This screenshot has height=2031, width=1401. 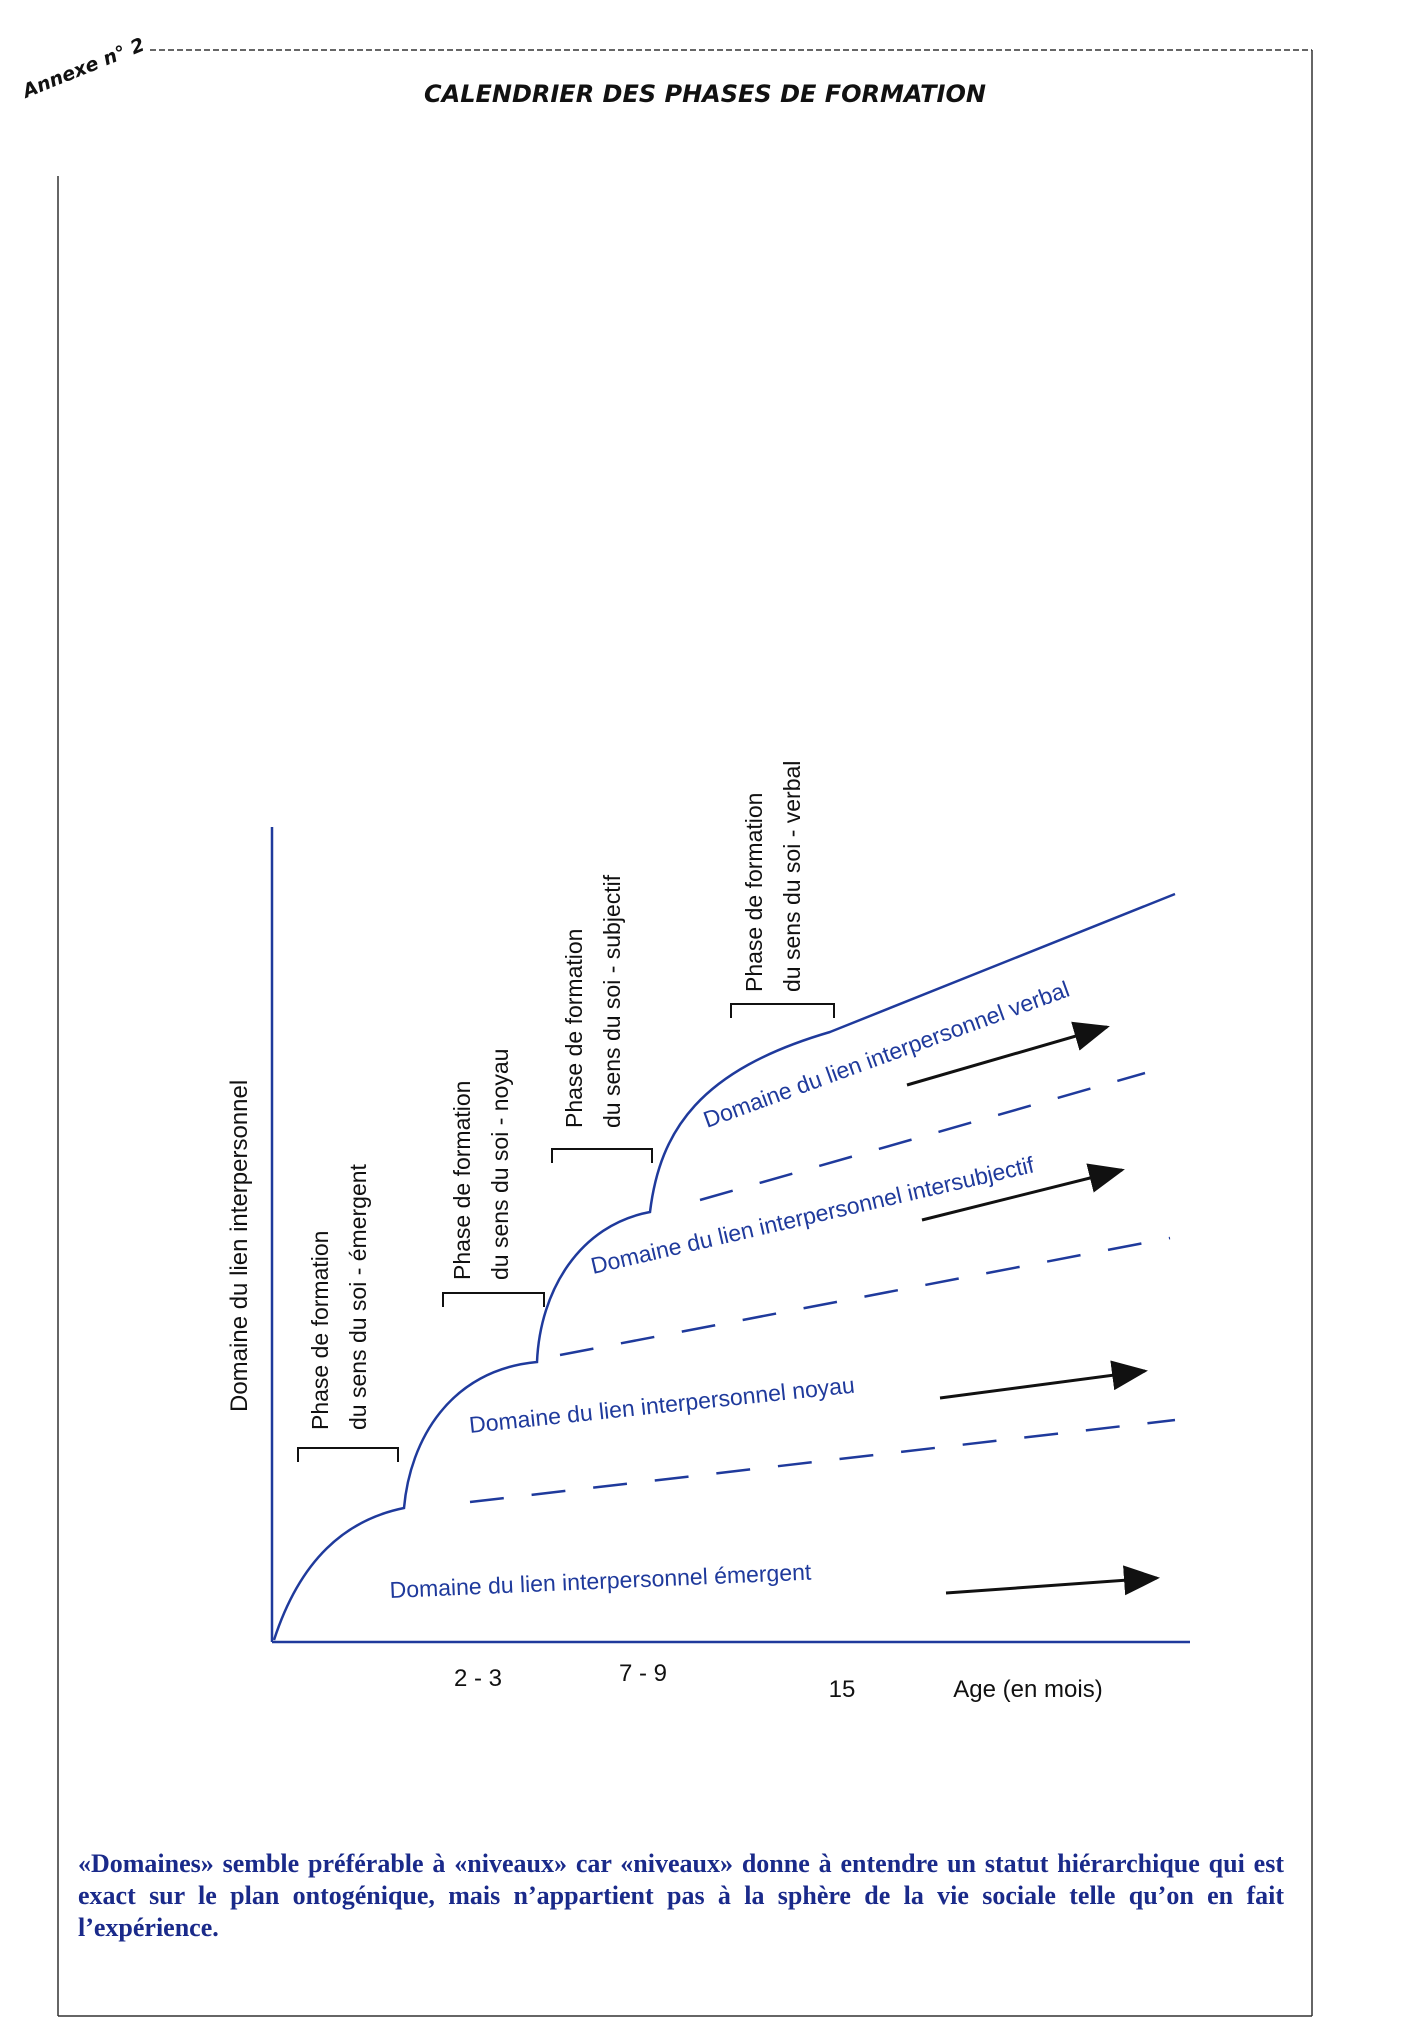 I want to click on x-tick-label: 7 - 9, so click(x=643, y=1673).